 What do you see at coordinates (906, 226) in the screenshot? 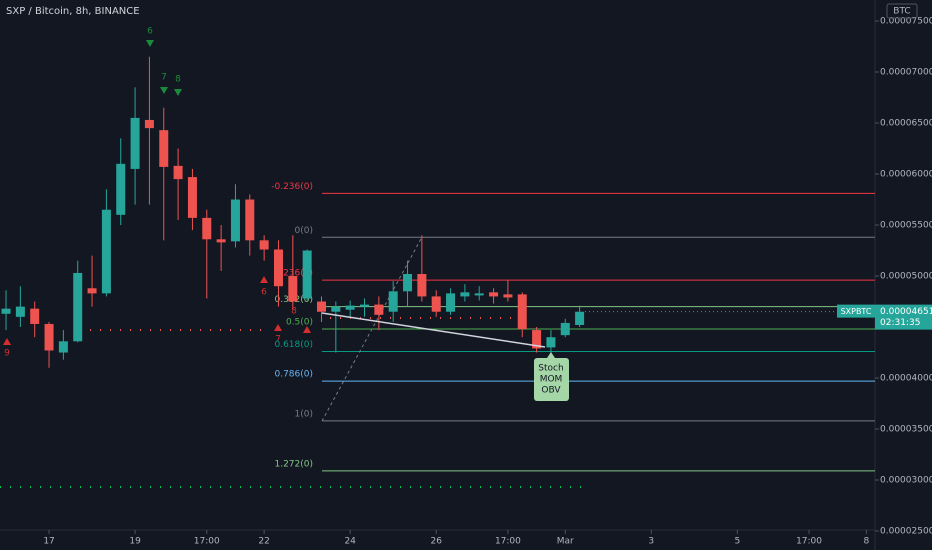
I see `y-tick-label: 0.00005500` at bounding box center [906, 226].